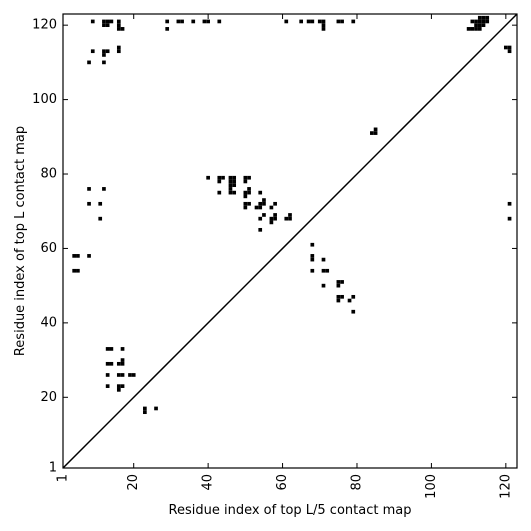 The width and height of the screenshot is (531, 531). Describe the element at coordinates (356, 482) in the screenshot. I see `x-tick-label: 80` at that location.